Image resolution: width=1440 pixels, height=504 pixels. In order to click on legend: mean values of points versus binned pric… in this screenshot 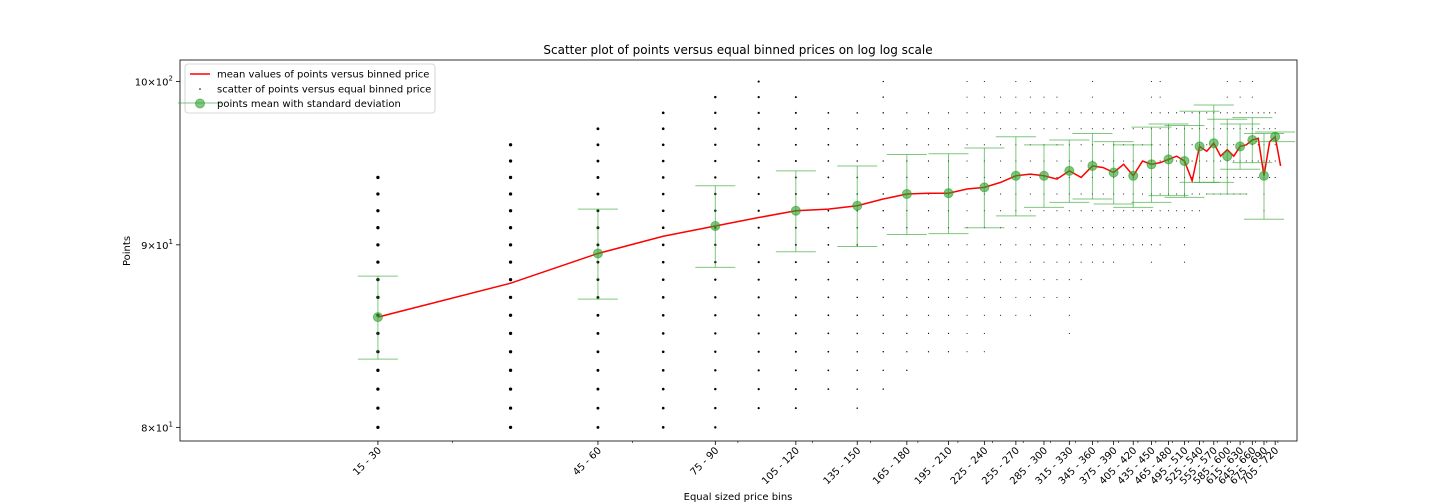, I will do `click(307, 88)`.